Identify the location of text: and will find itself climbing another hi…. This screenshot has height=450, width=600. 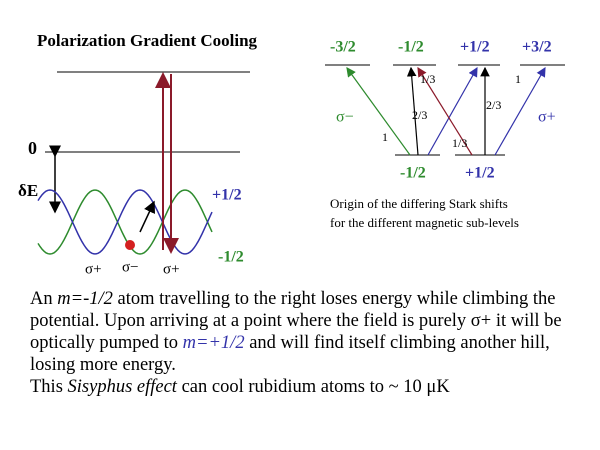
(290, 354).